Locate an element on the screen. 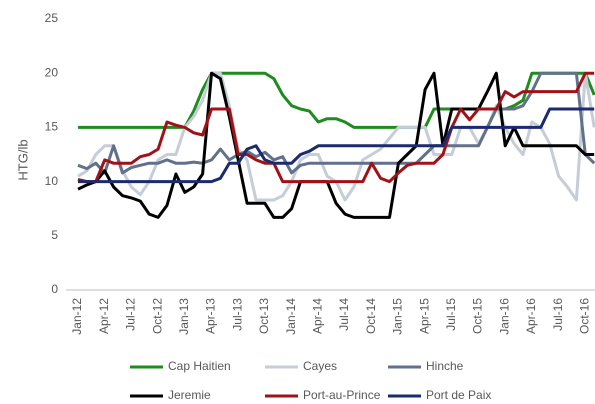 The height and width of the screenshot is (404, 595). legend-label: Hinche is located at coordinates (445, 366).